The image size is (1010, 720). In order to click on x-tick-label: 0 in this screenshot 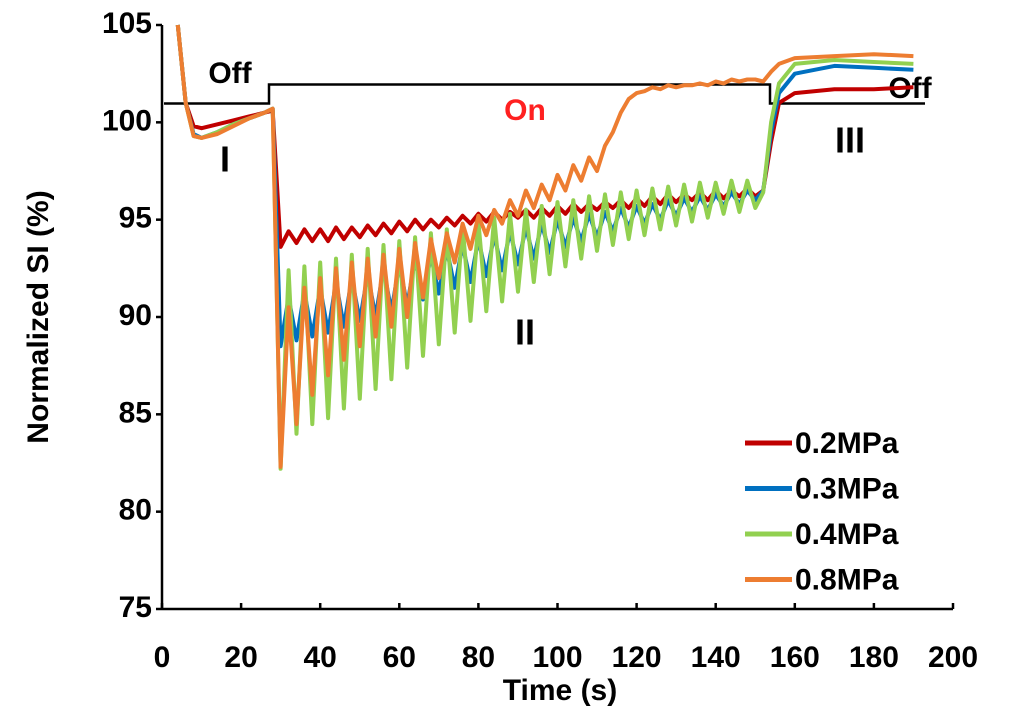, I will do `click(162, 657)`.